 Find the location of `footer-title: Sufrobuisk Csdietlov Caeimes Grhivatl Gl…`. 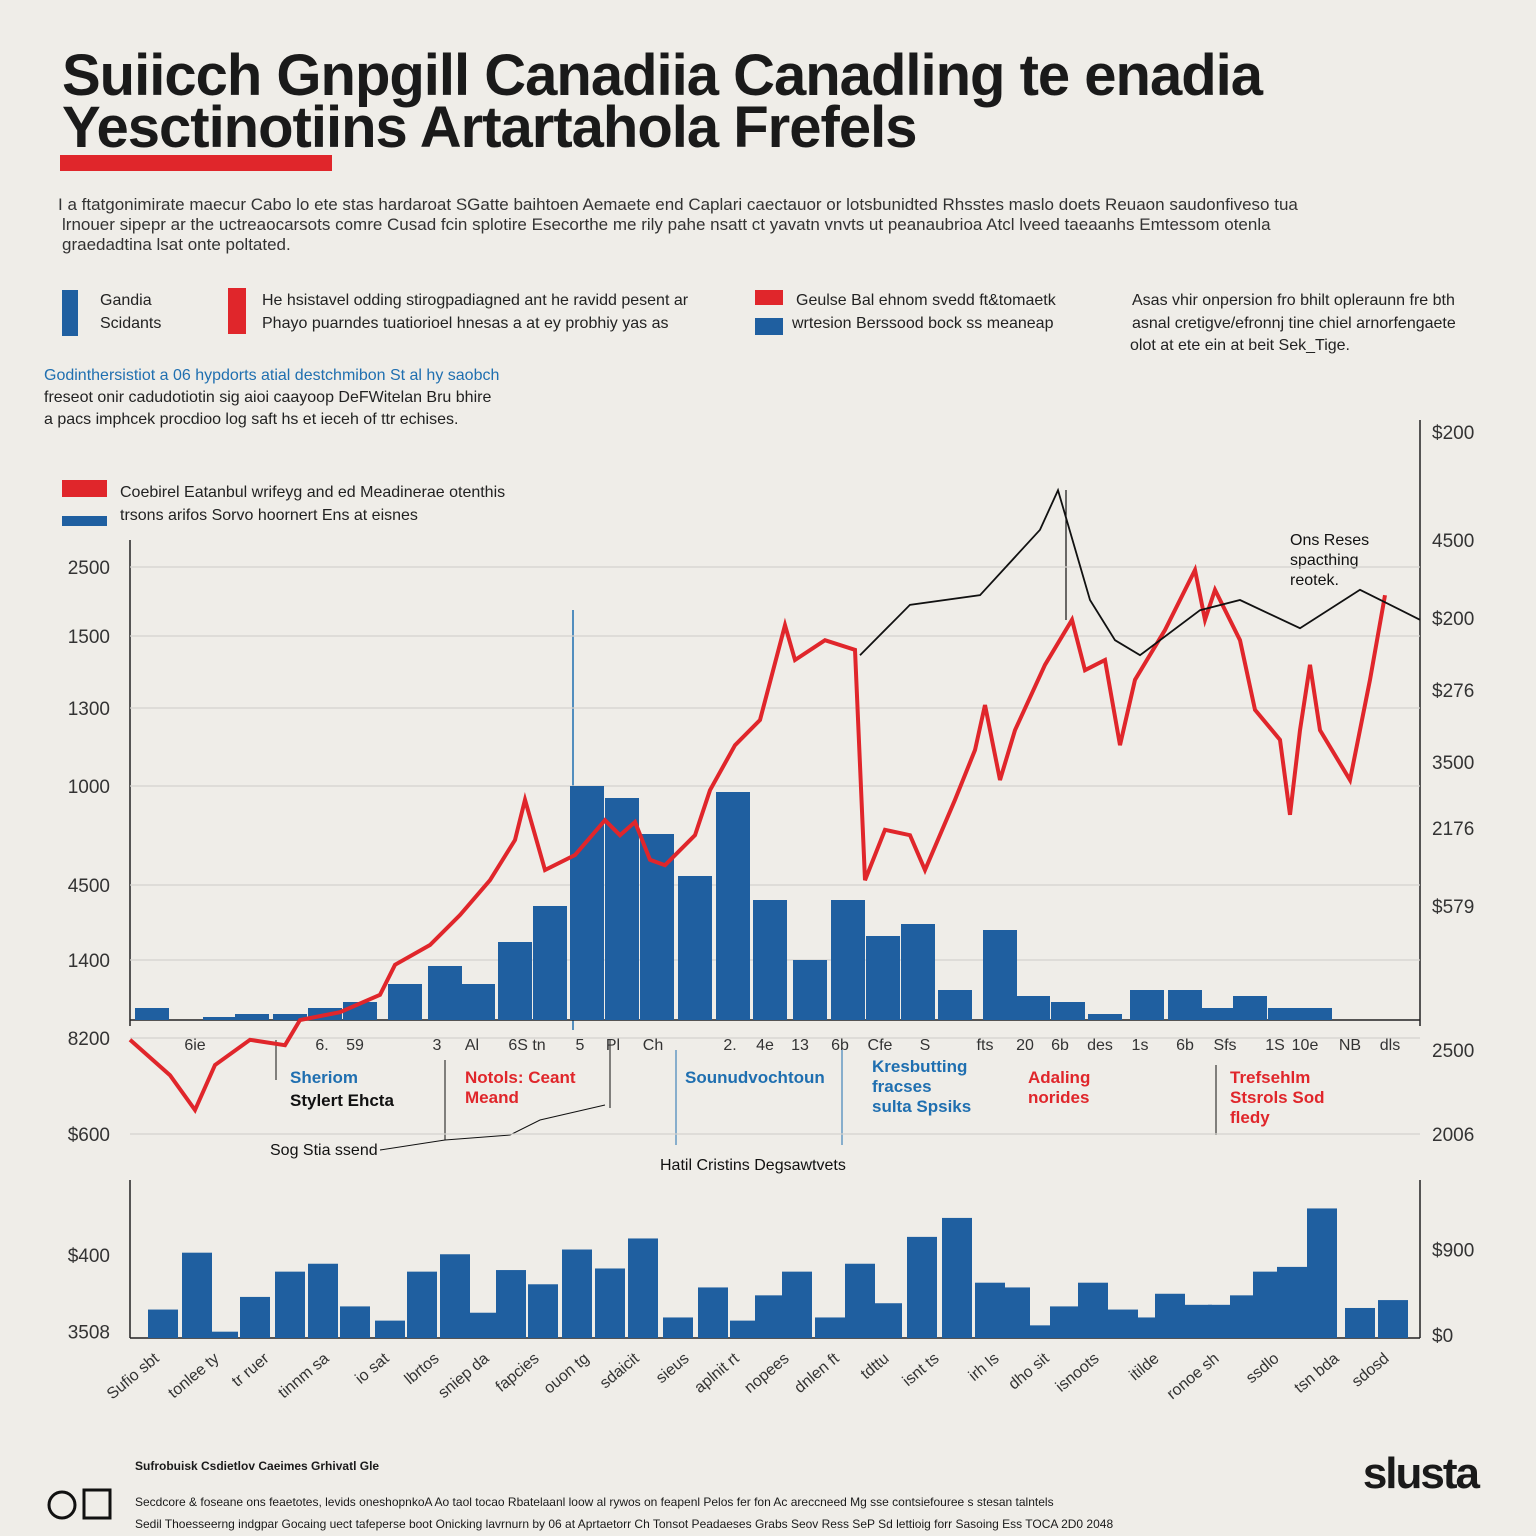

footer-title: Sufrobuisk Csdietlov Caeimes Grhivatl Gl… is located at coordinates (257, 1466).